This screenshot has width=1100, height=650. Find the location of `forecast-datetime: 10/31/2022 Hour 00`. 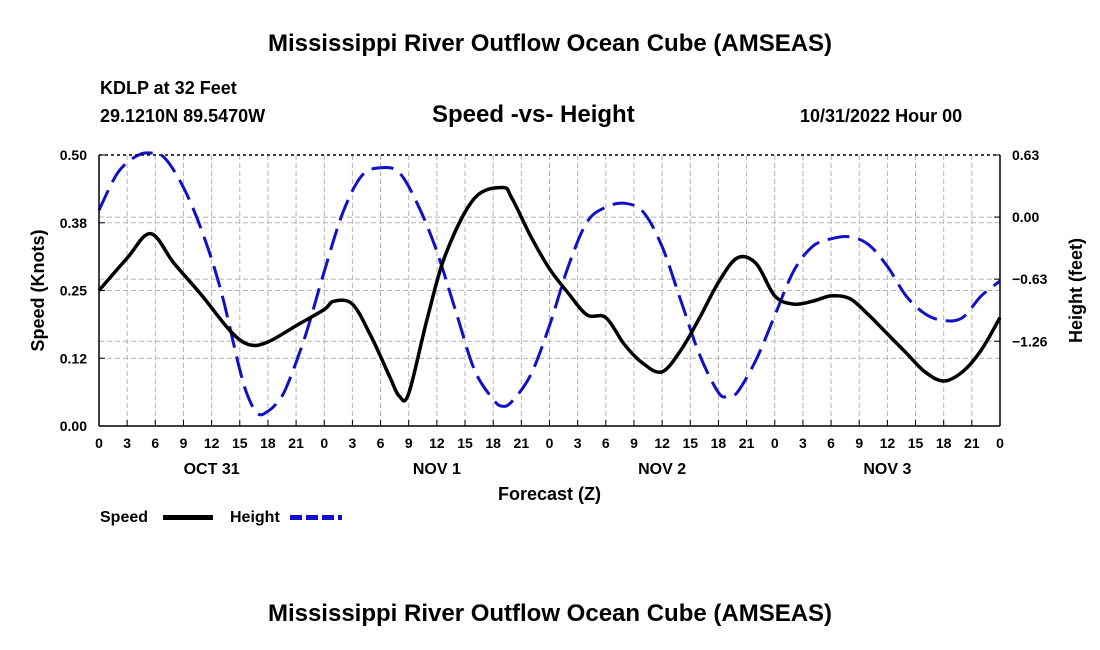

forecast-datetime: 10/31/2022 Hour 00 is located at coordinates (881, 116).